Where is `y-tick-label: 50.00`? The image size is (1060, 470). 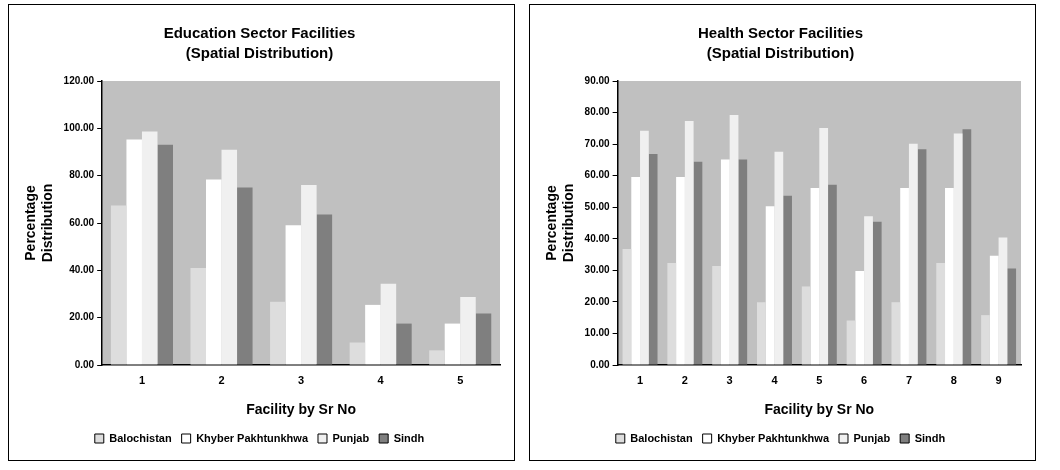 y-tick-label: 50.00 is located at coordinates (597, 206).